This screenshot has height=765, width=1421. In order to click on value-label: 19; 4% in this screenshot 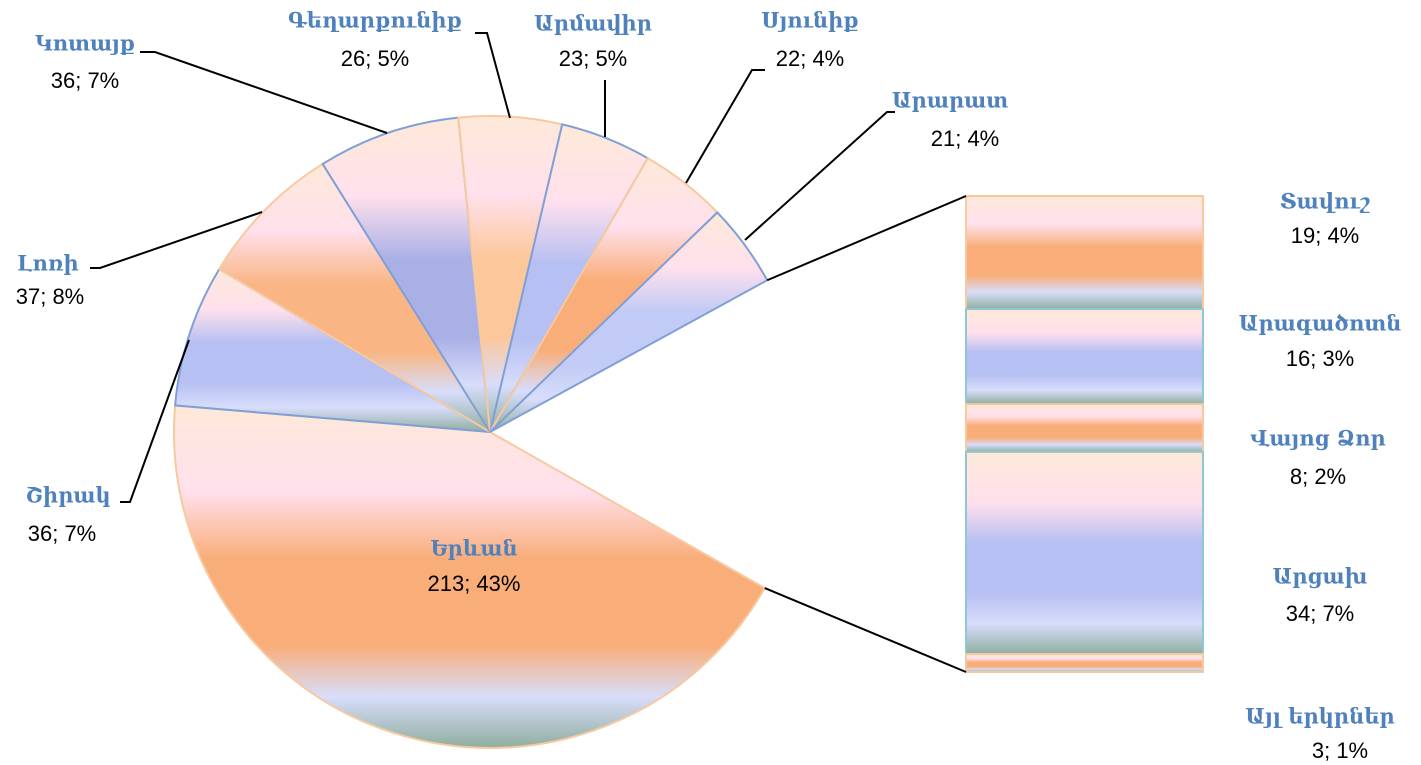, I will do `click(1325, 235)`.